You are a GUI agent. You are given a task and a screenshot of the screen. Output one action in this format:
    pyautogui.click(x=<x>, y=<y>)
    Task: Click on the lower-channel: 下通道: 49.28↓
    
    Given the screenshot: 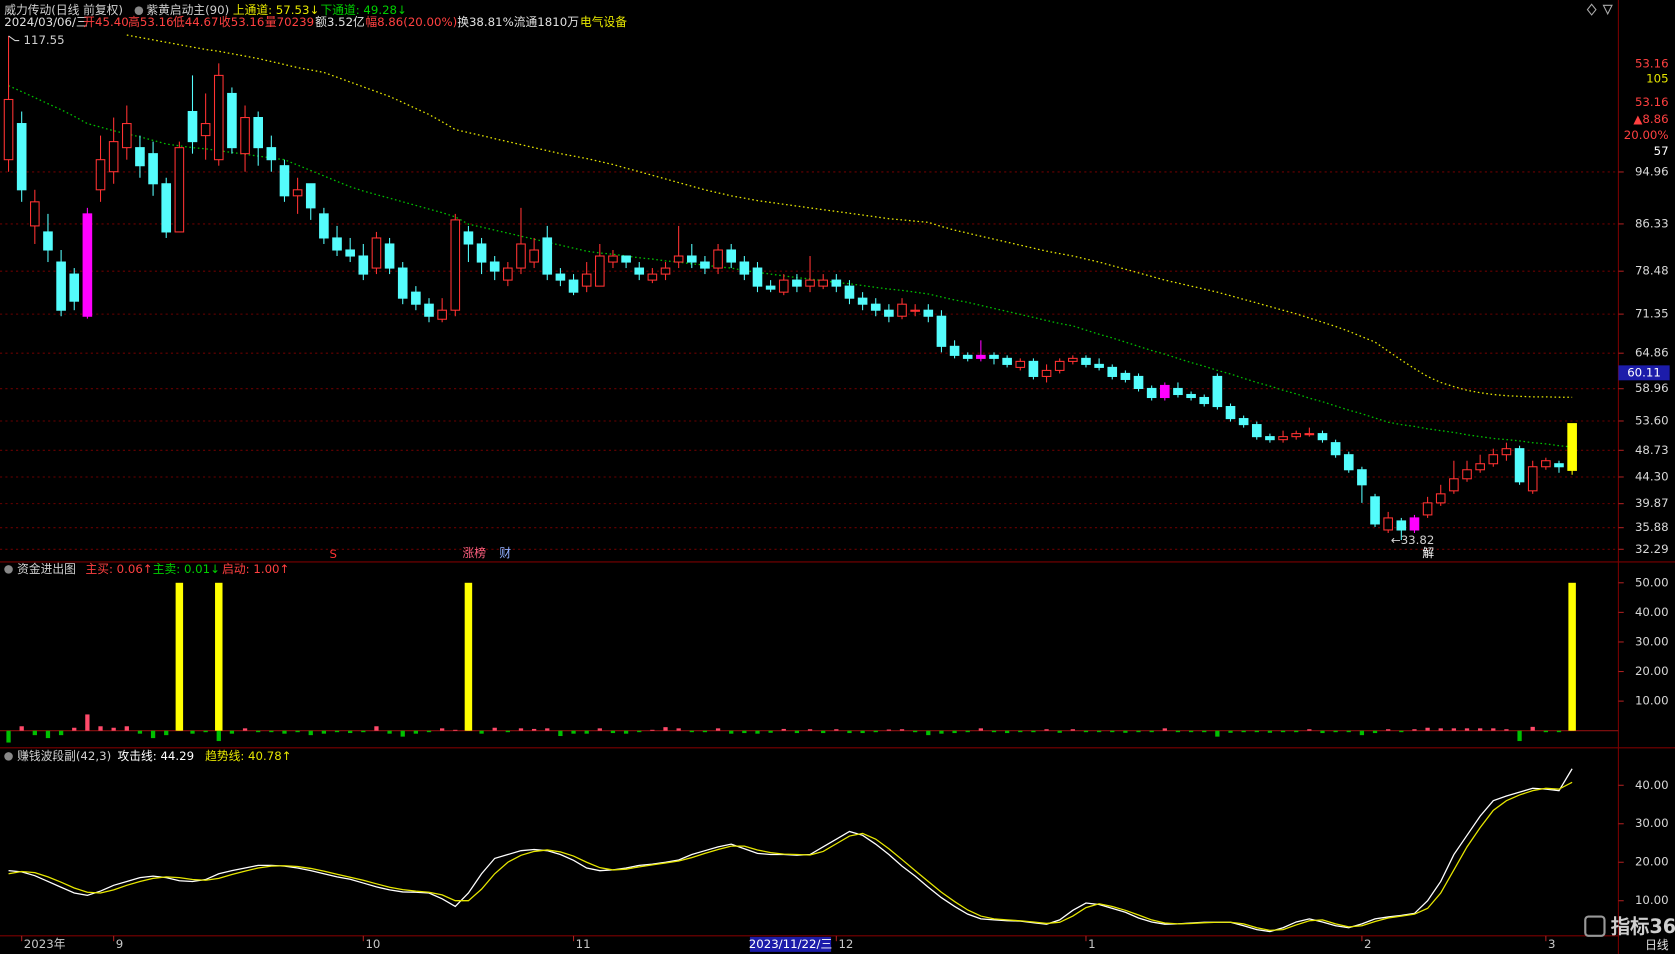 What is the action you would take?
    pyautogui.click(x=363, y=10)
    